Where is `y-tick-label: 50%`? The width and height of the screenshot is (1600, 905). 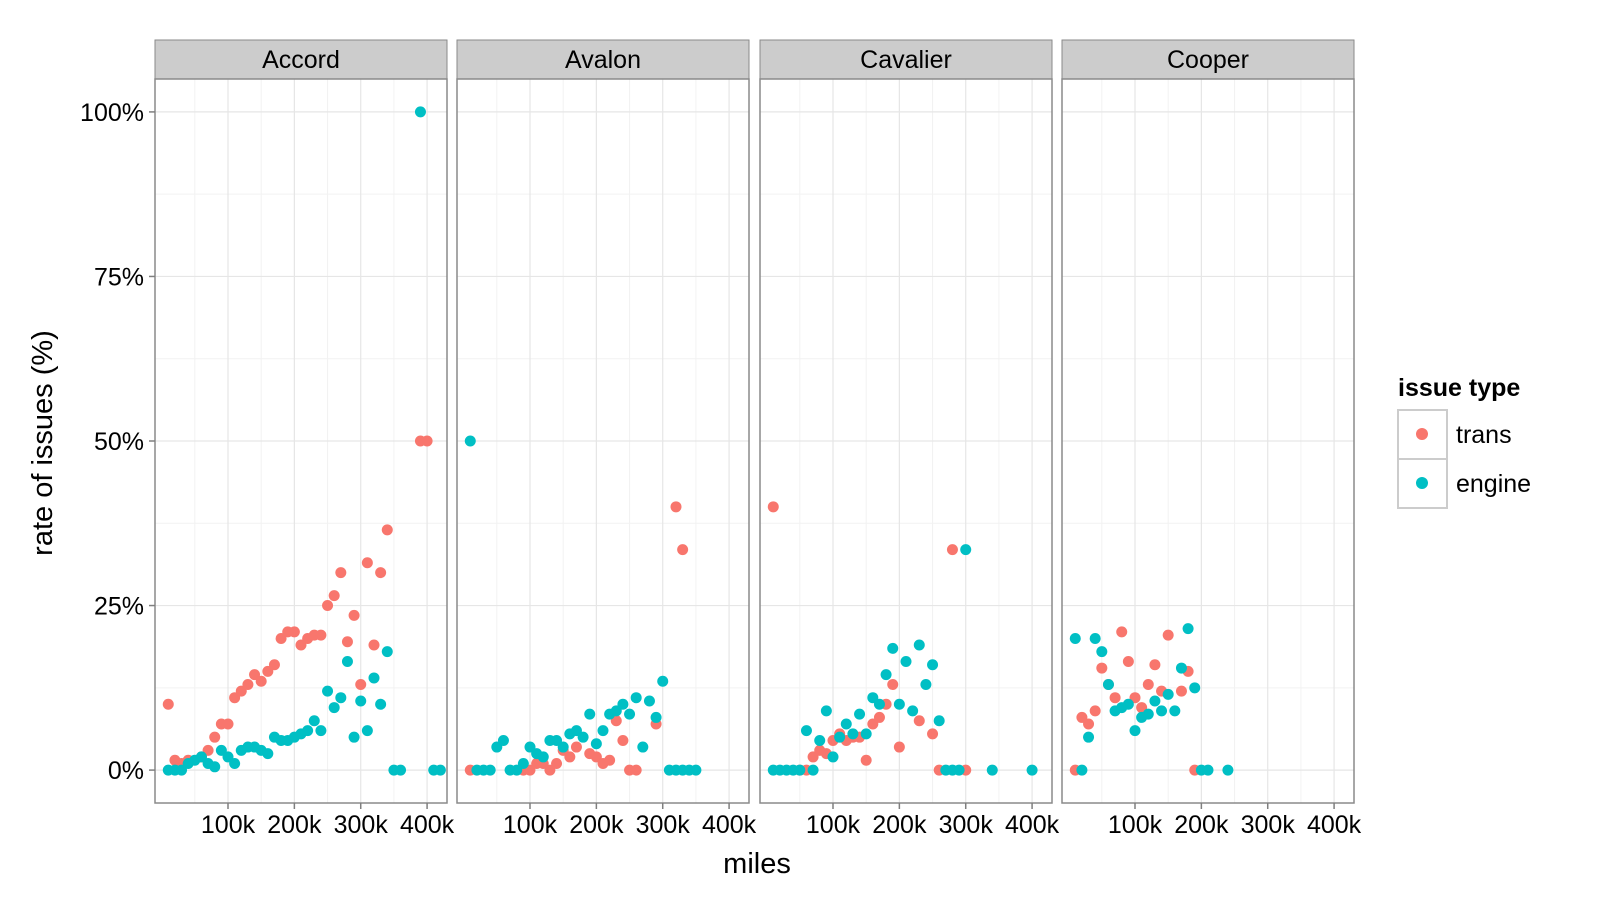 y-tick-label: 50% is located at coordinates (119, 442).